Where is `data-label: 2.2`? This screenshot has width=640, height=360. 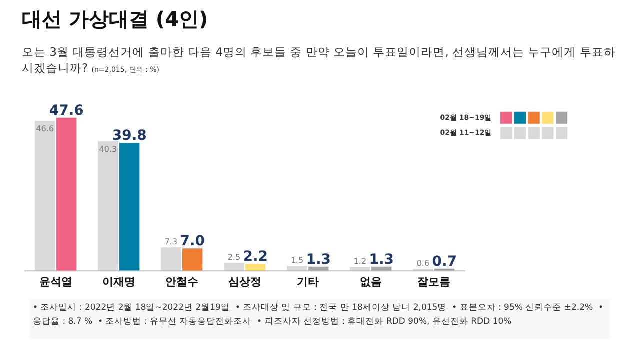 data-label: 2.2 is located at coordinates (255, 256).